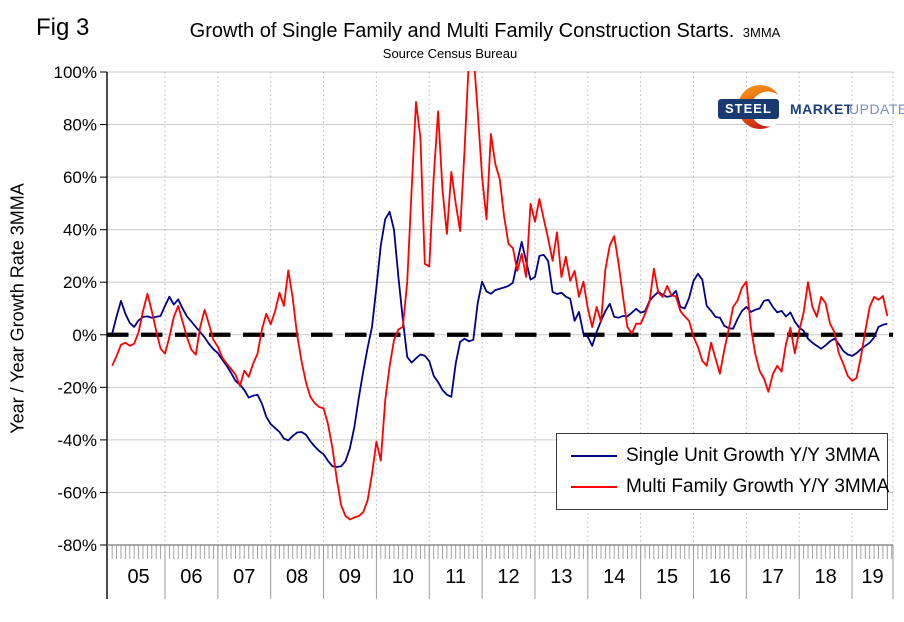  Describe the element at coordinates (826, 577) in the screenshot. I see `x-axis-year-label: 18` at that location.